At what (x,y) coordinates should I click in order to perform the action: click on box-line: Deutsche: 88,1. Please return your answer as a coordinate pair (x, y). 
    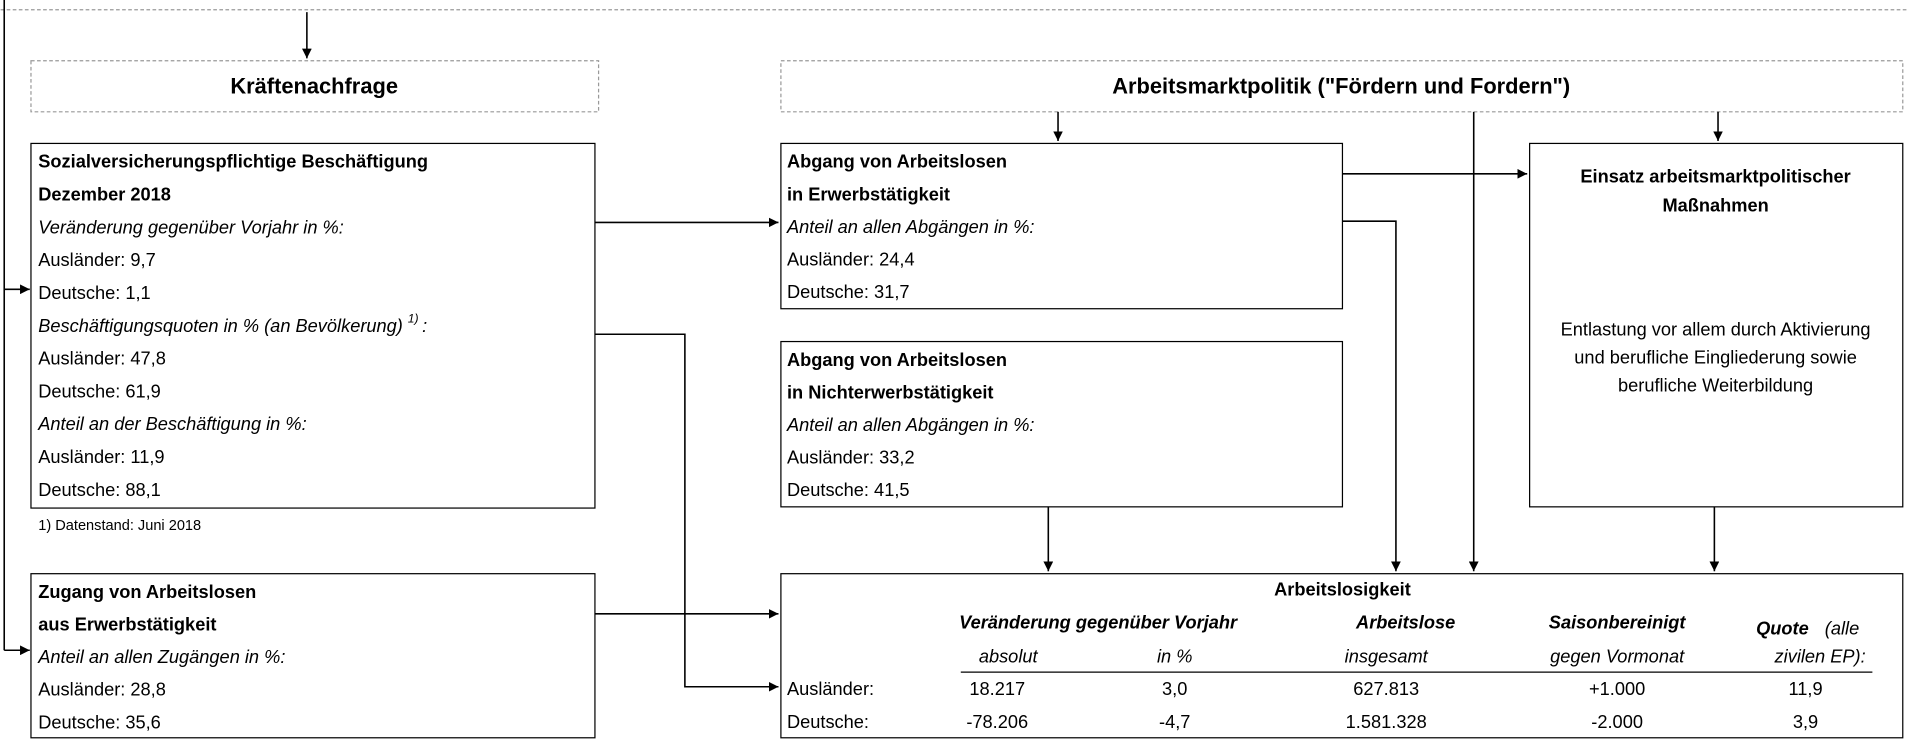
    Looking at the image, I should click on (99, 489).